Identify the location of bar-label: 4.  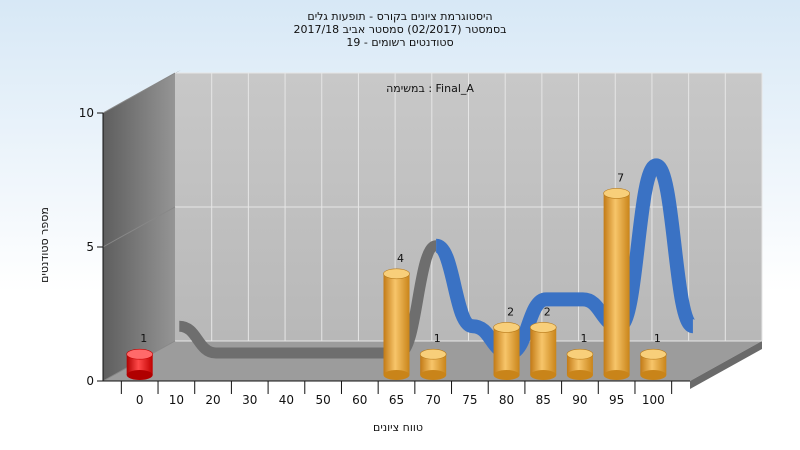
(400, 258).